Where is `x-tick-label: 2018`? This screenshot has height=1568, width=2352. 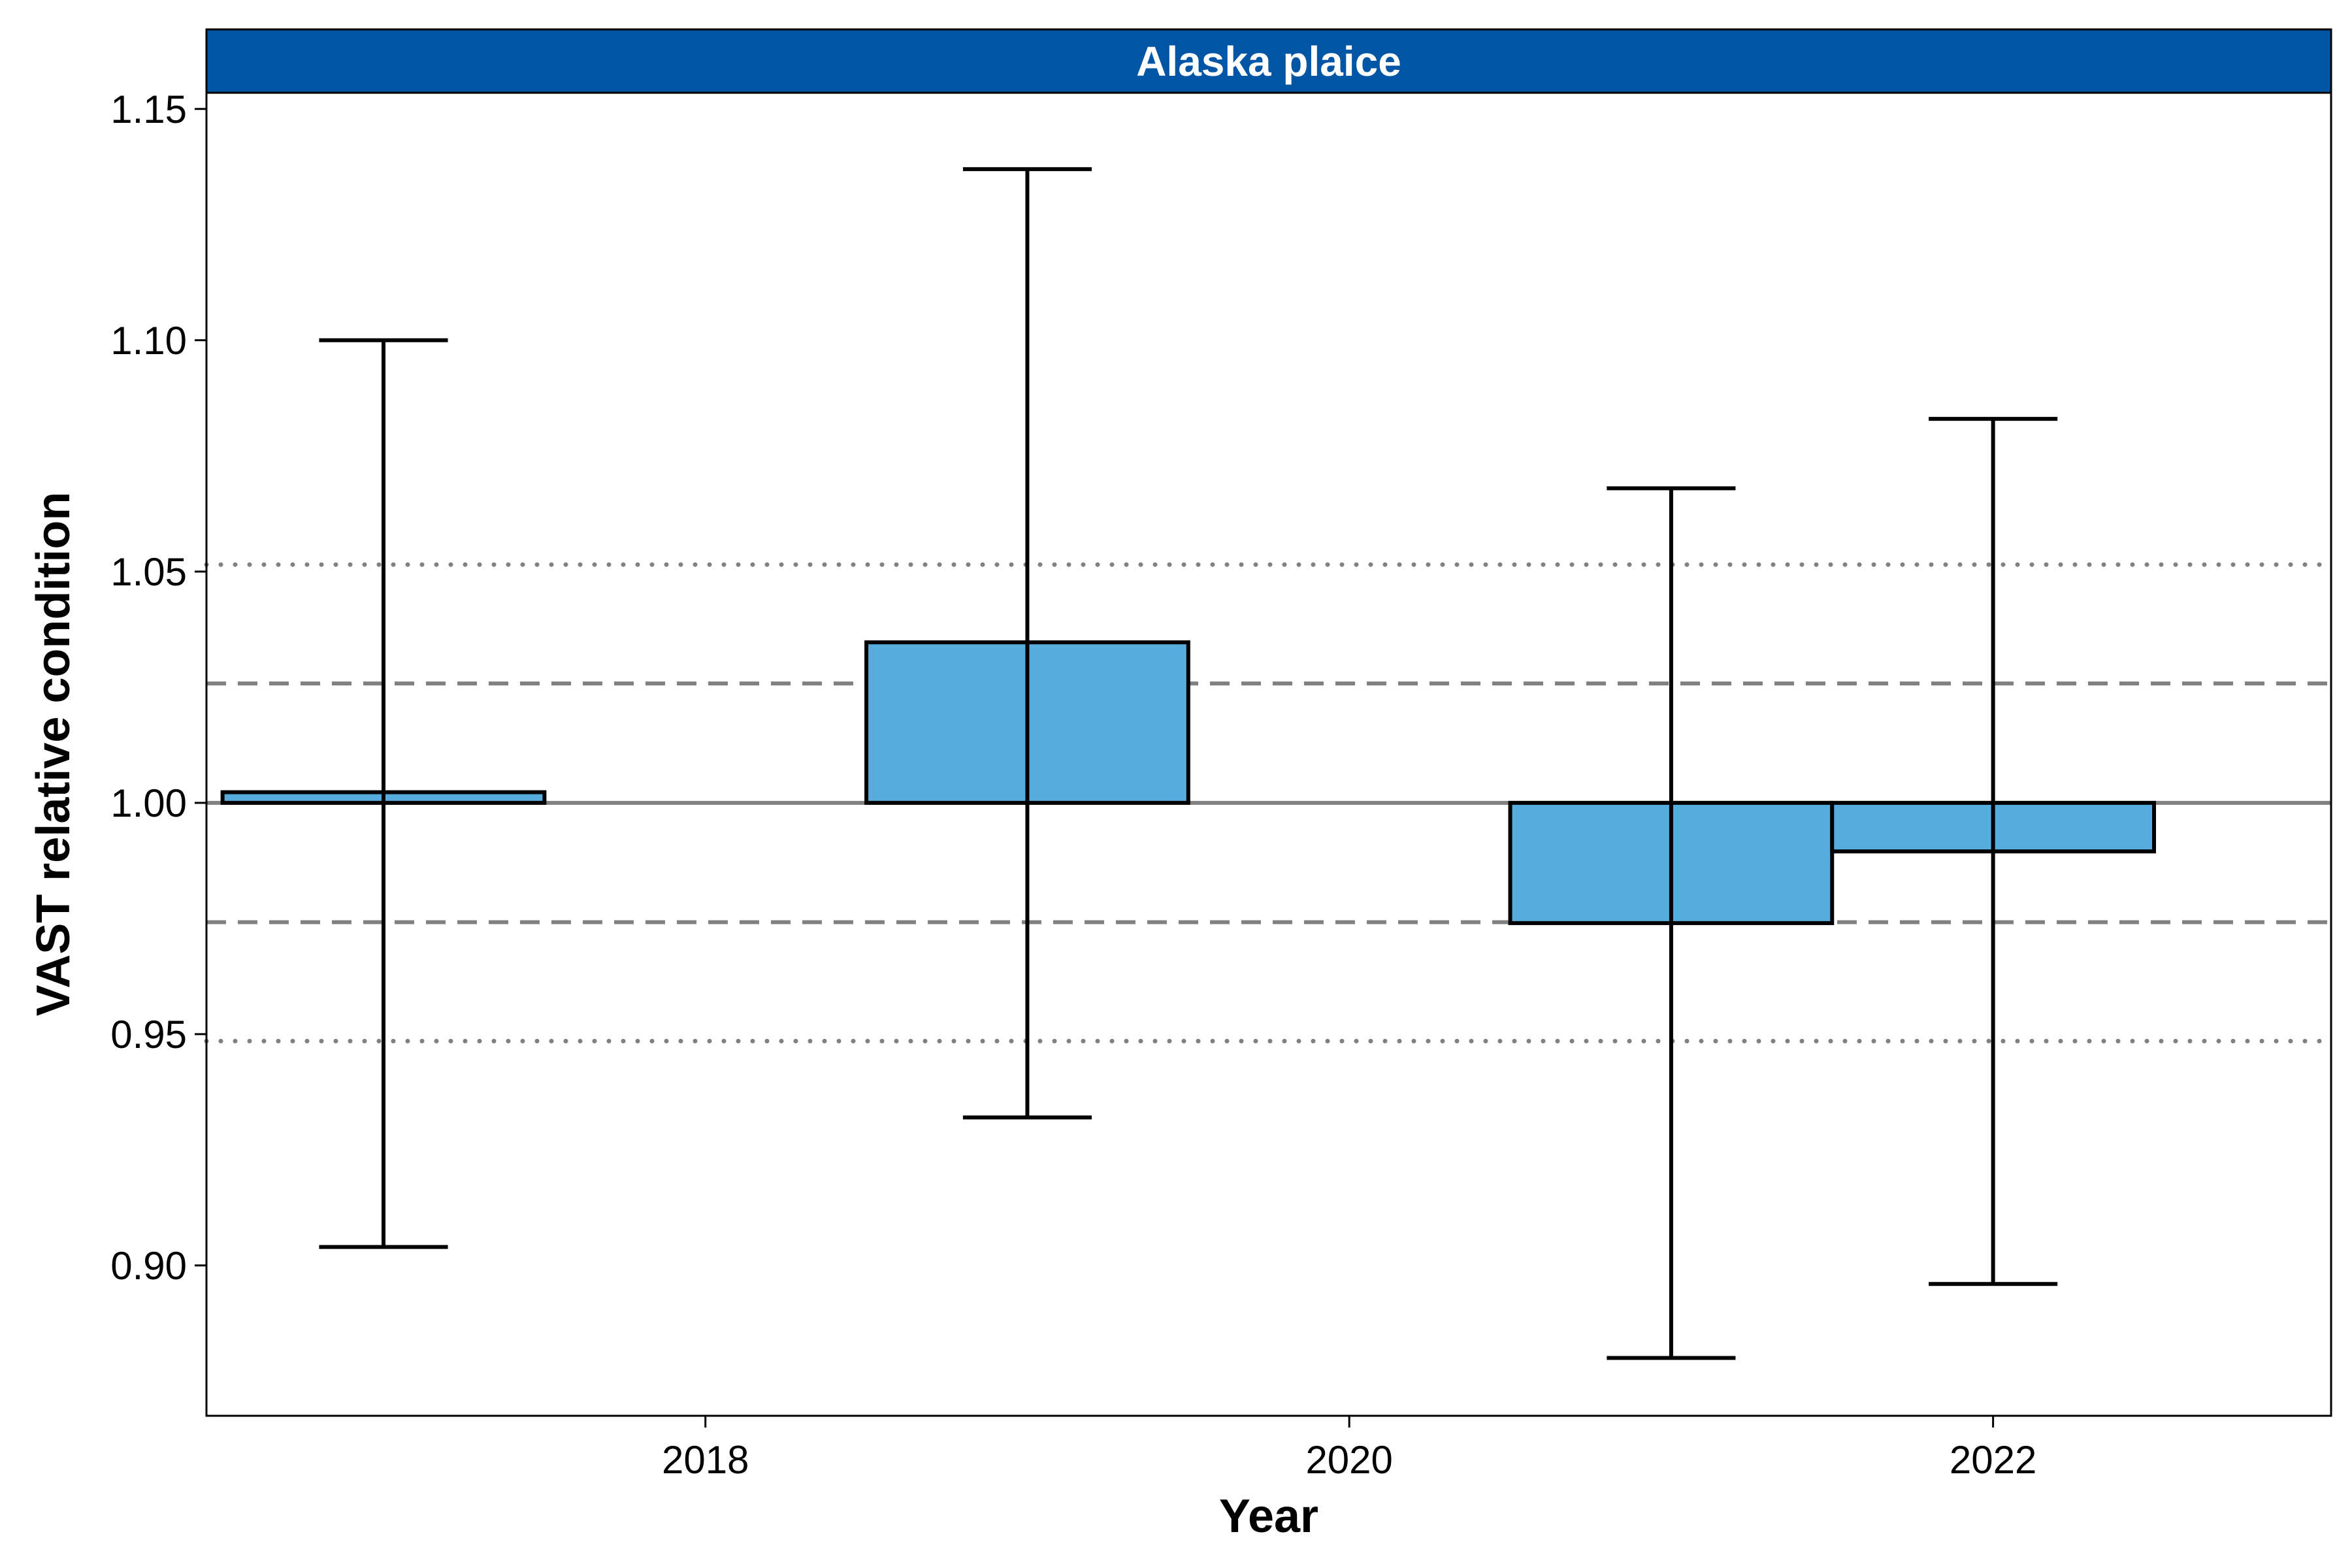 x-tick-label: 2018 is located at coordinates (705, 1460).